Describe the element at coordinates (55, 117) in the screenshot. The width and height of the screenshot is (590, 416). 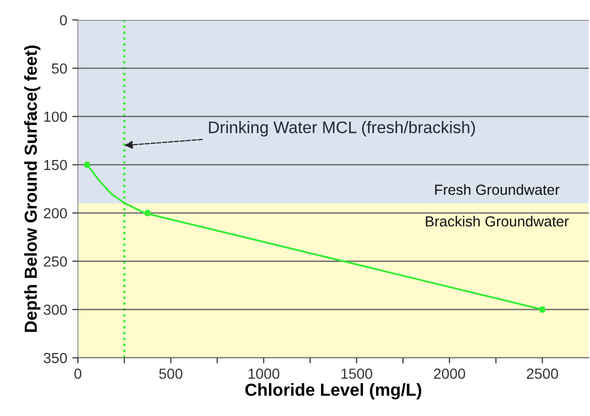
I see `y-tick-label: 100` at that location.